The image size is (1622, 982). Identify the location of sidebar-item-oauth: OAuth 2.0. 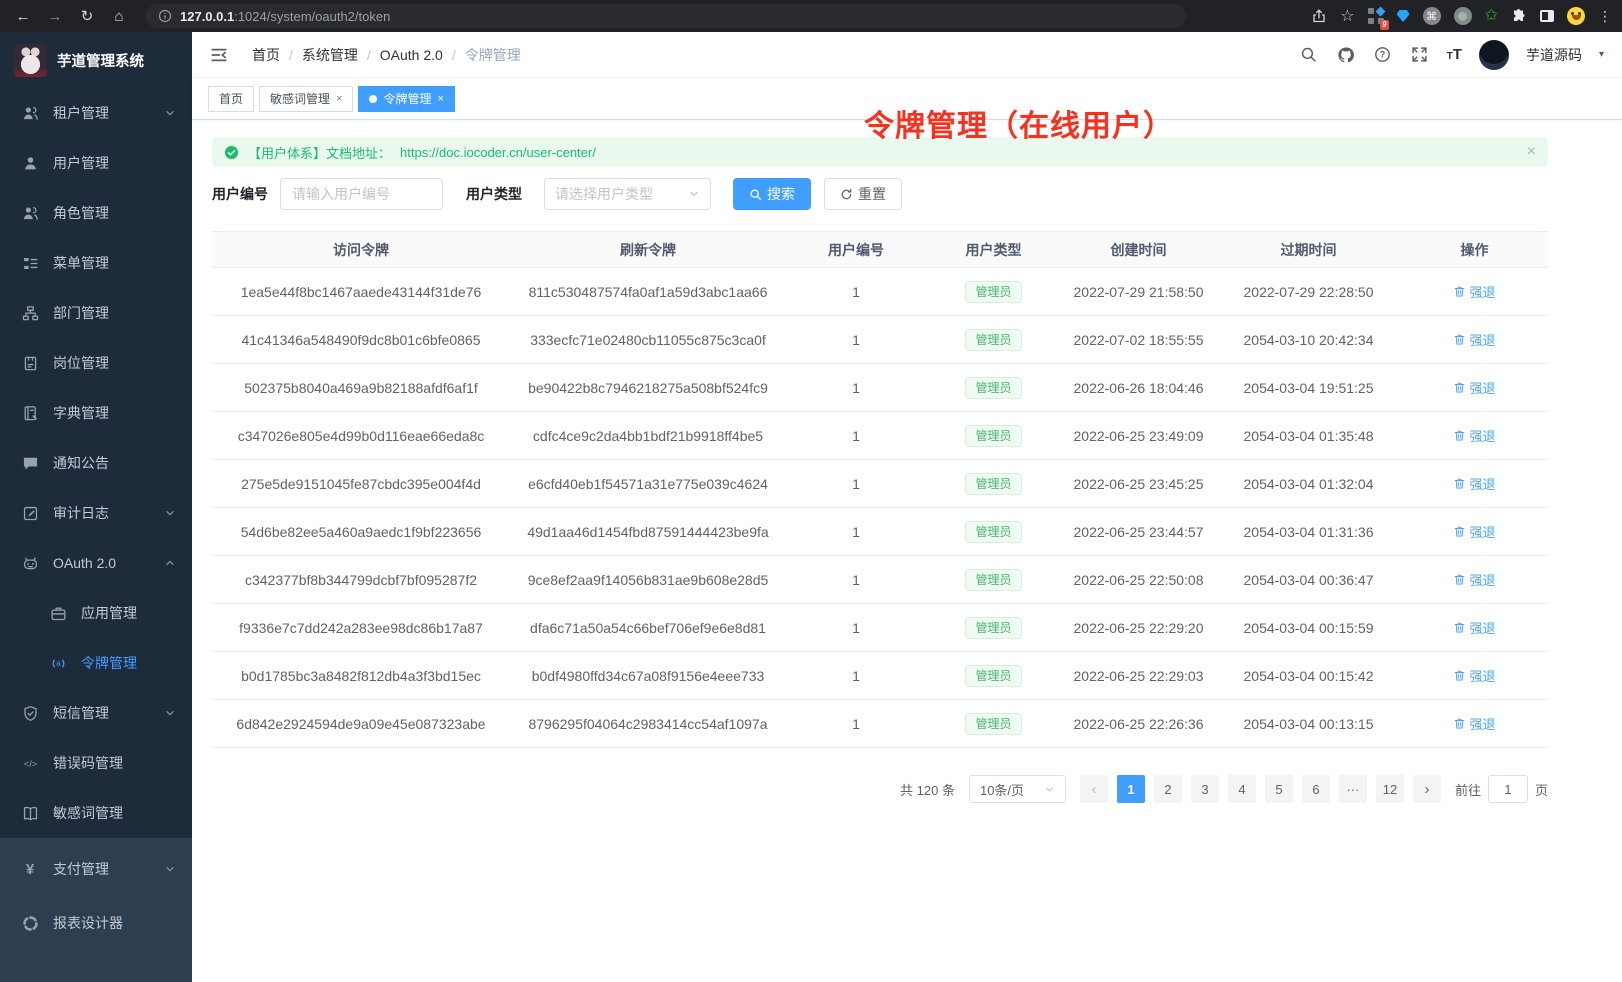
(96, 563).